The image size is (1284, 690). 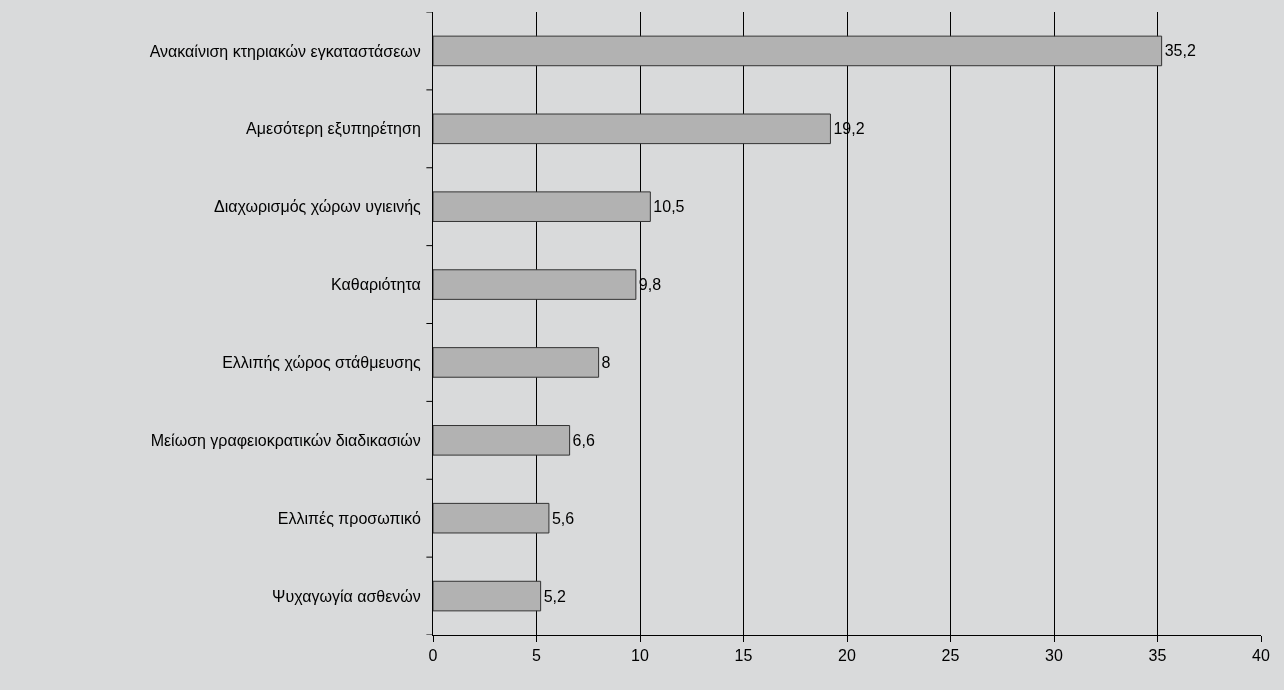 What do you see at coordinates (317, 207) in the screenshot?
I see `y-tick-label: Διαχωρισμός χώρων υγιεινής` at bounding box center [317, 207].